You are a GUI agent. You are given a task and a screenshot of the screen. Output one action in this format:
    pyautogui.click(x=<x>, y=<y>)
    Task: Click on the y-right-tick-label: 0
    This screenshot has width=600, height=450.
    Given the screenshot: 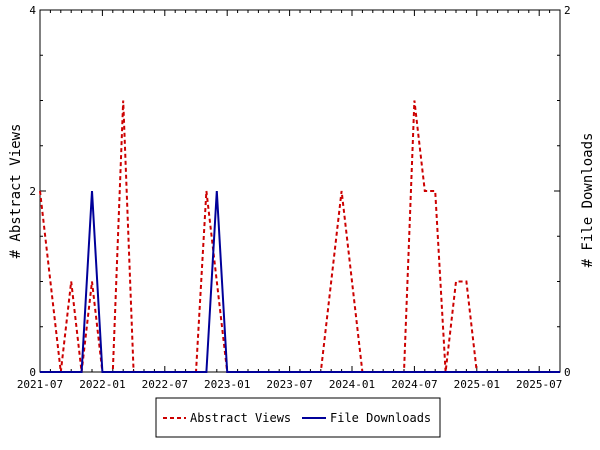 What is the action you would take?
    pyautogui.click(x=567, y=372)
    